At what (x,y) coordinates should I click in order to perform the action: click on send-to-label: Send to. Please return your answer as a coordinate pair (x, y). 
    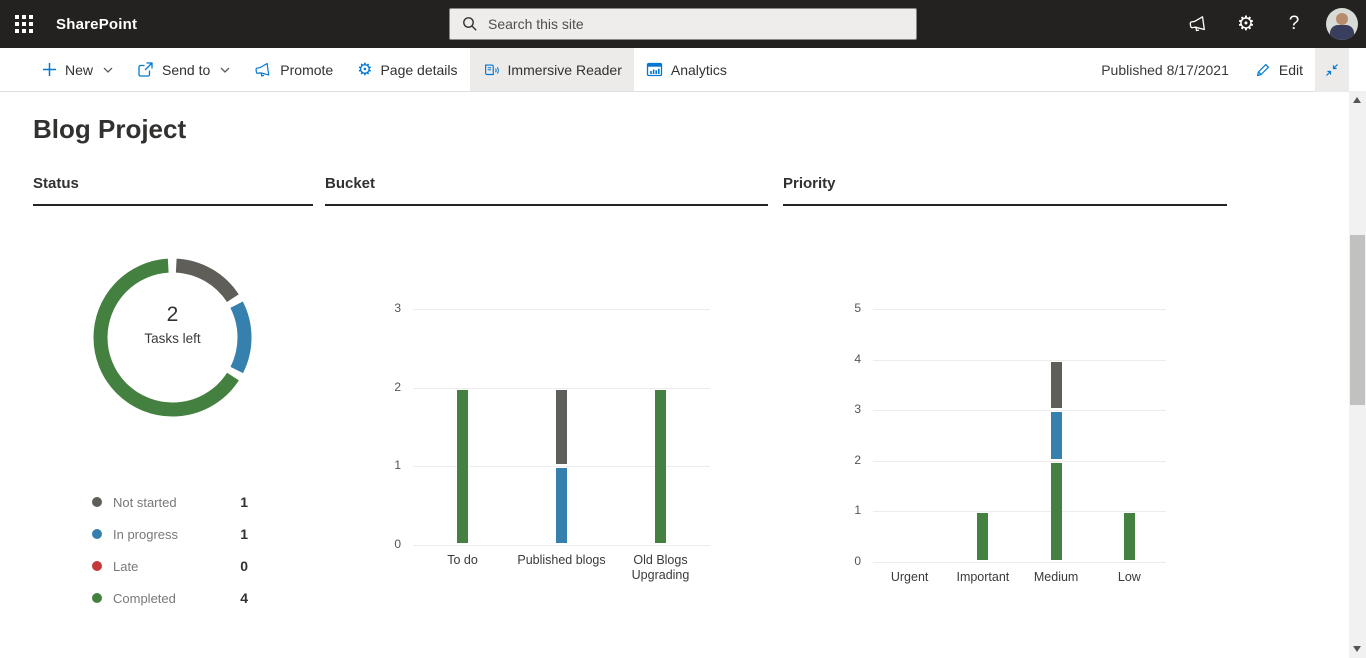
    Looking at the image, I should click on (186, 69).